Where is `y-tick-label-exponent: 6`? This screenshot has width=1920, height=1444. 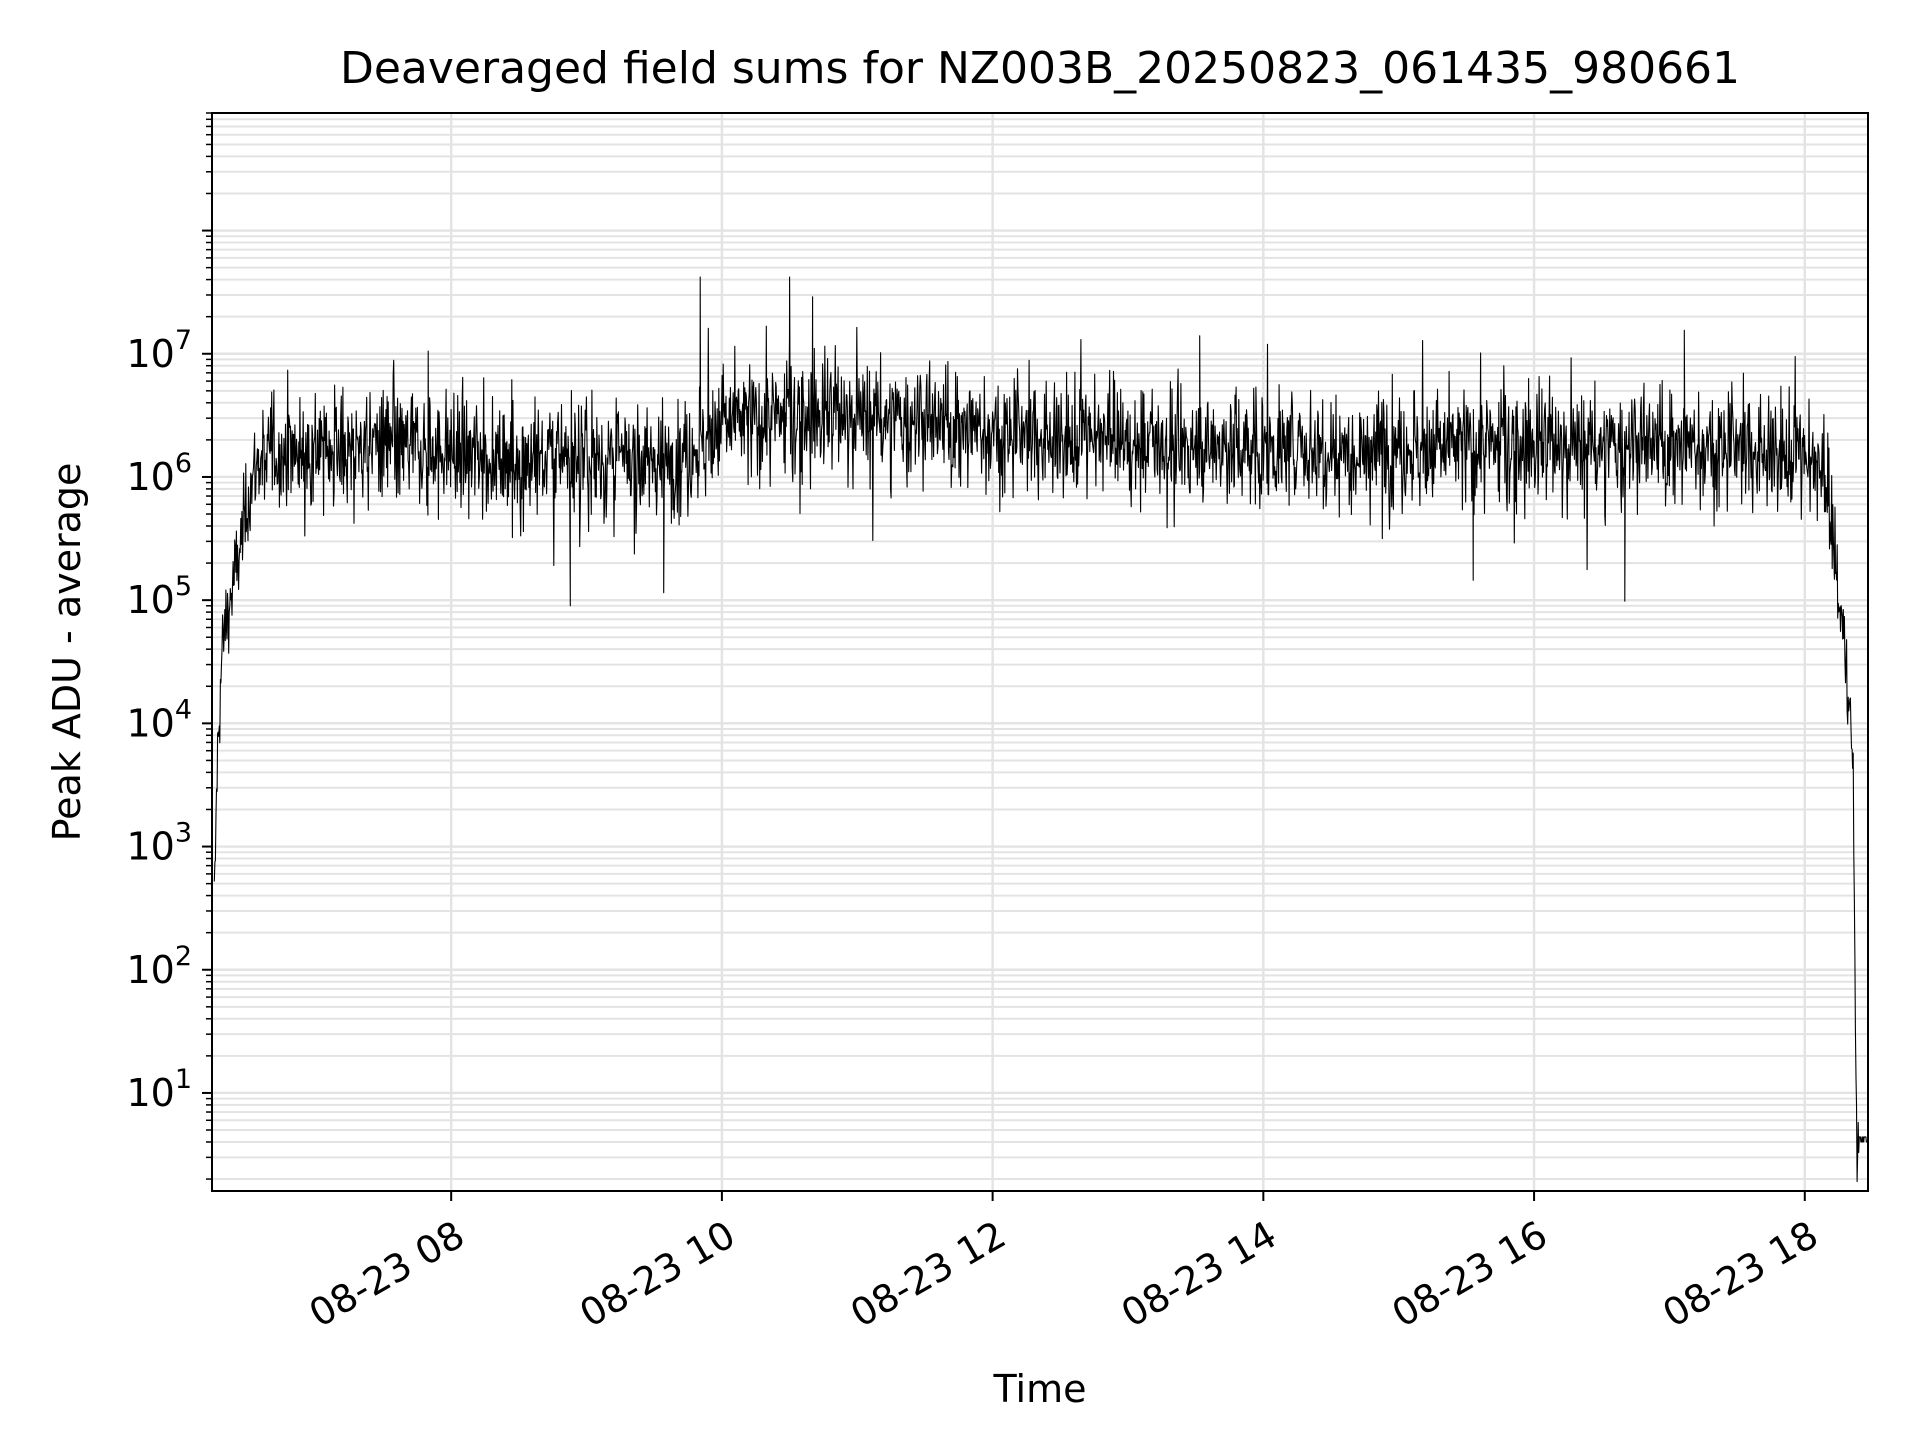
y-tick-label-exponent: 6 is located at coordinates (183, 463).